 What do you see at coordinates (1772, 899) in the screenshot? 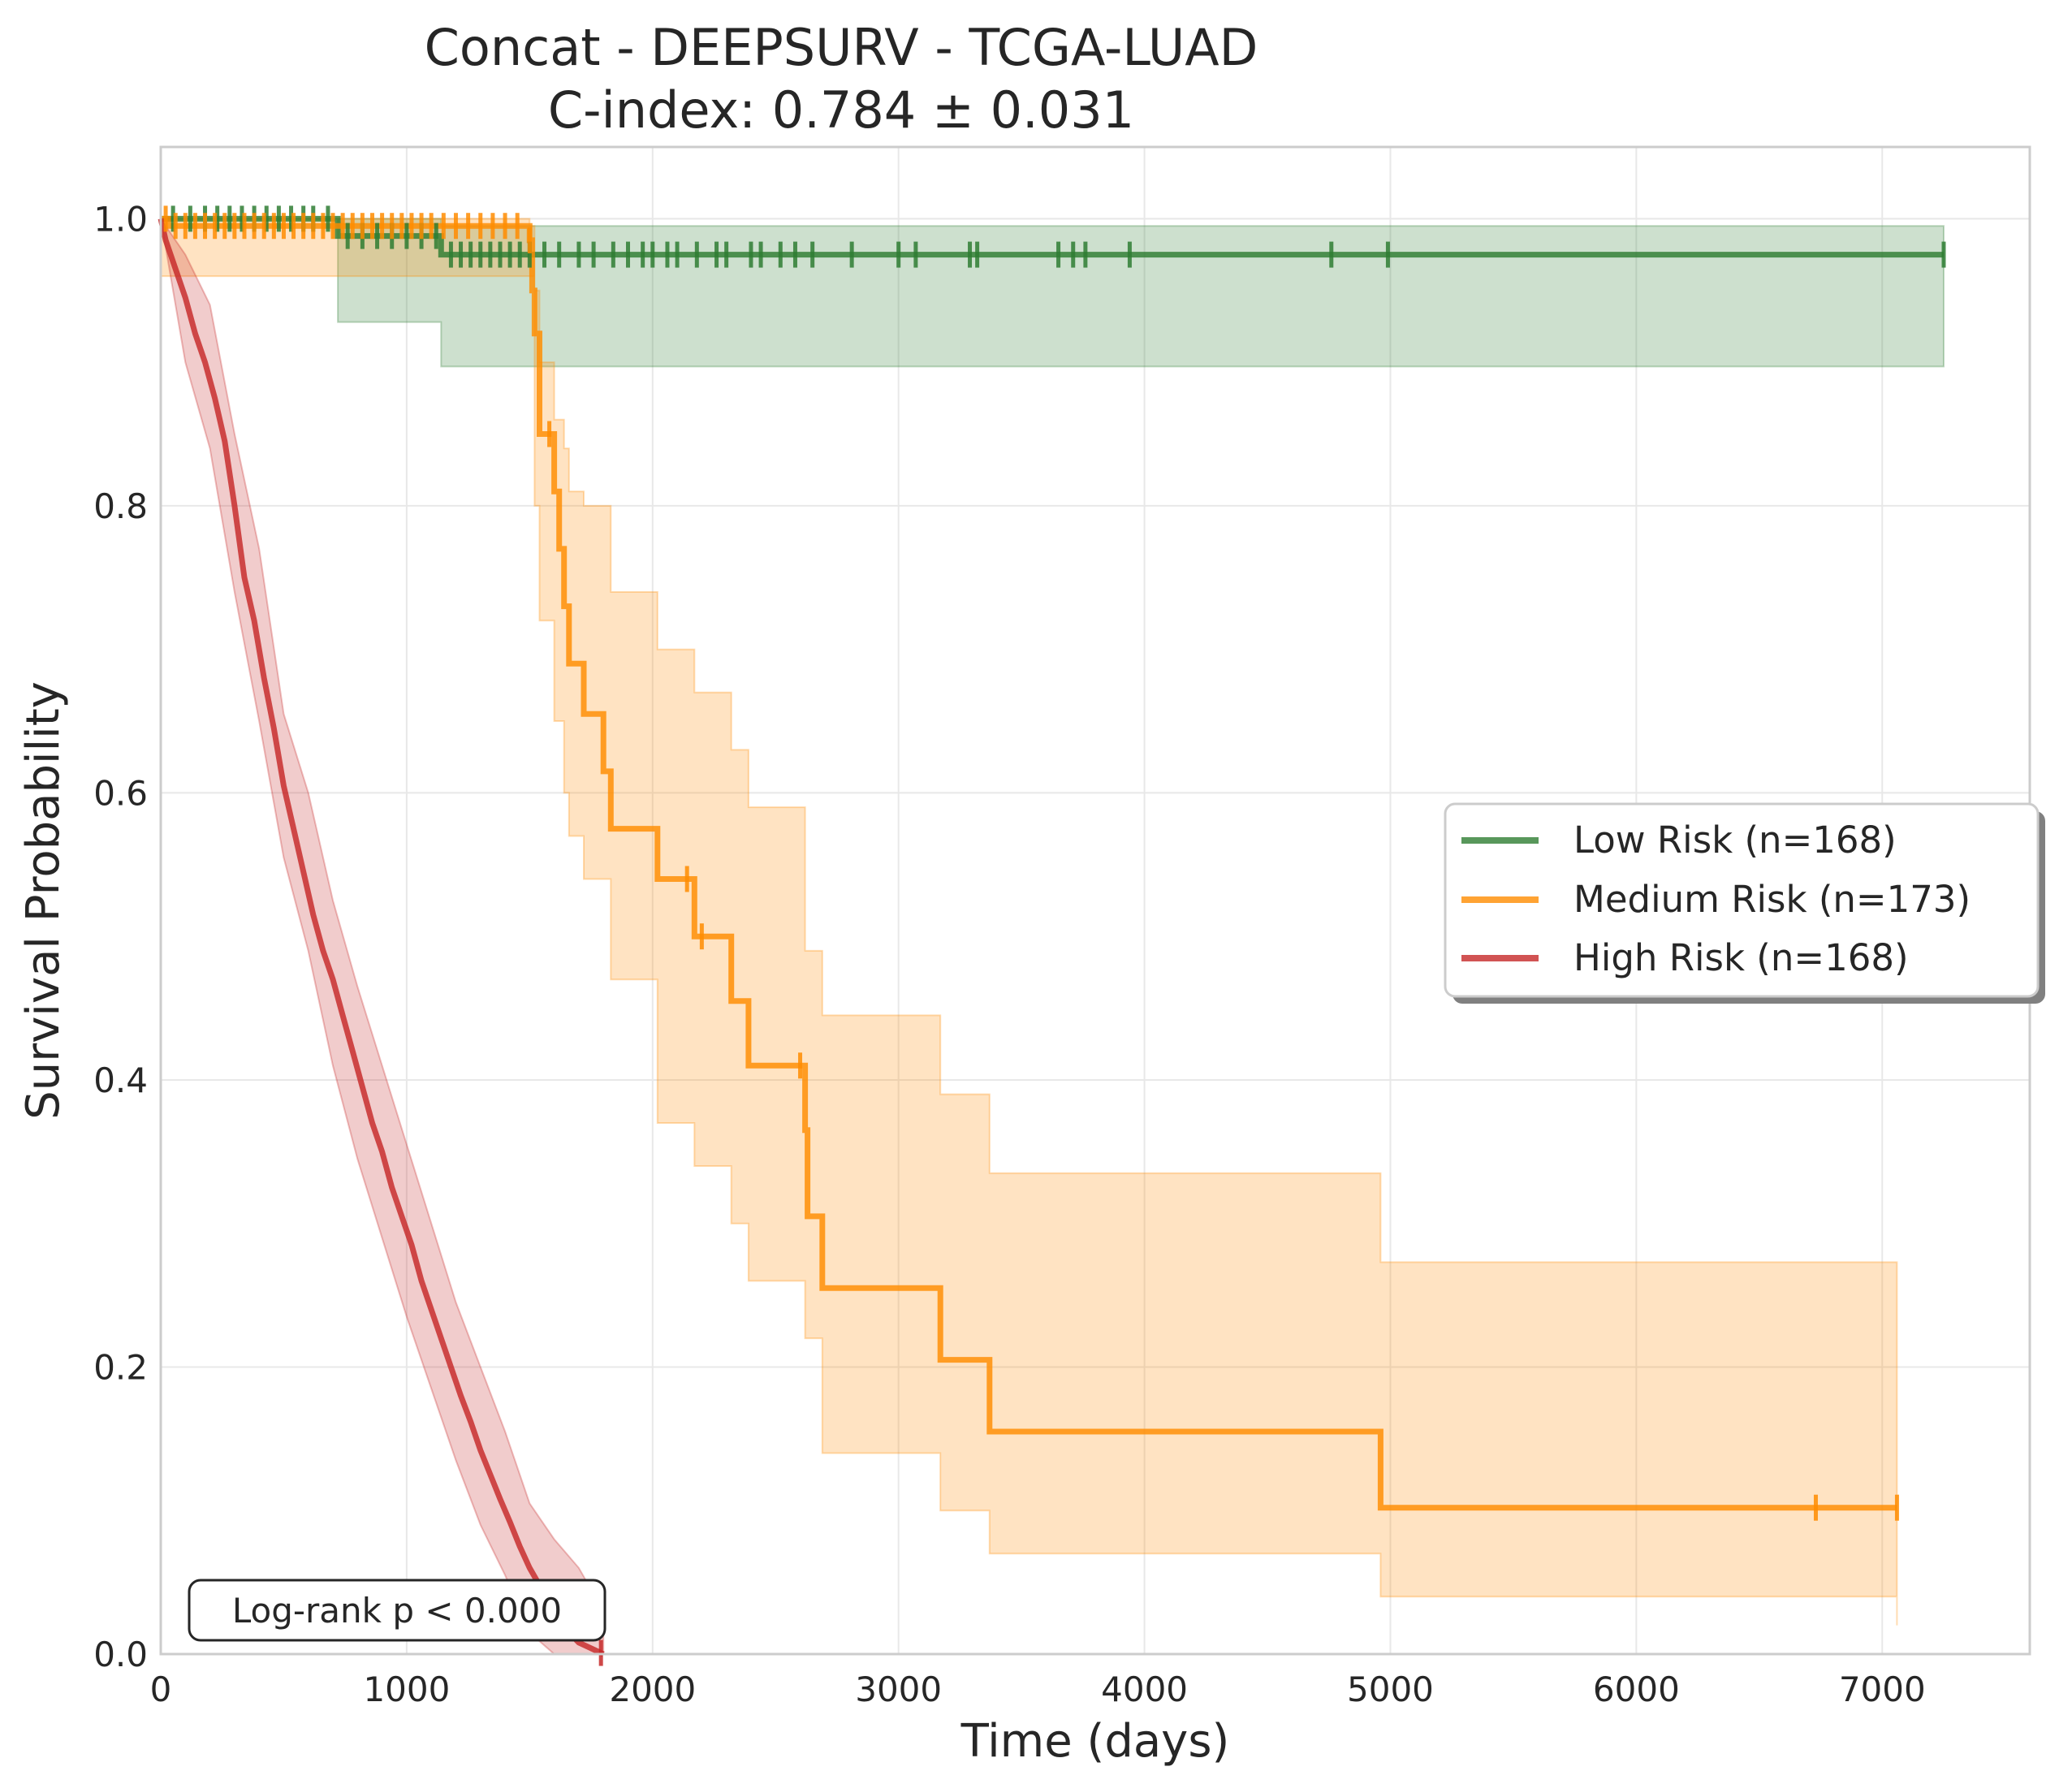
I see `legend-label-medium: Medium Risk (n=173)` at bounding box center [1772, 899].